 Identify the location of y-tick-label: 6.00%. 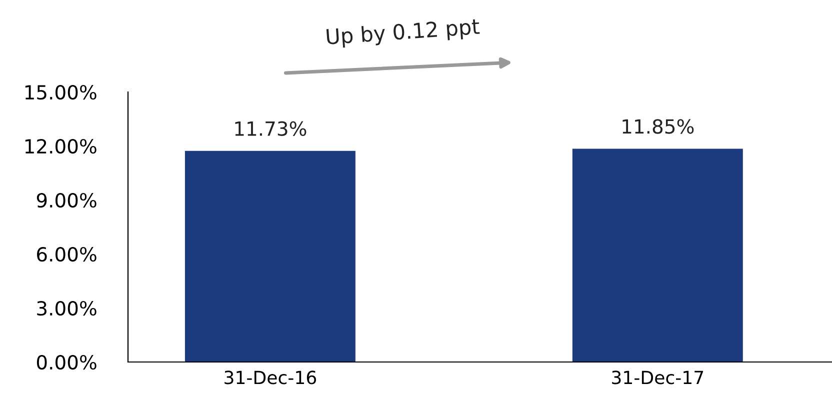
(66, 254).